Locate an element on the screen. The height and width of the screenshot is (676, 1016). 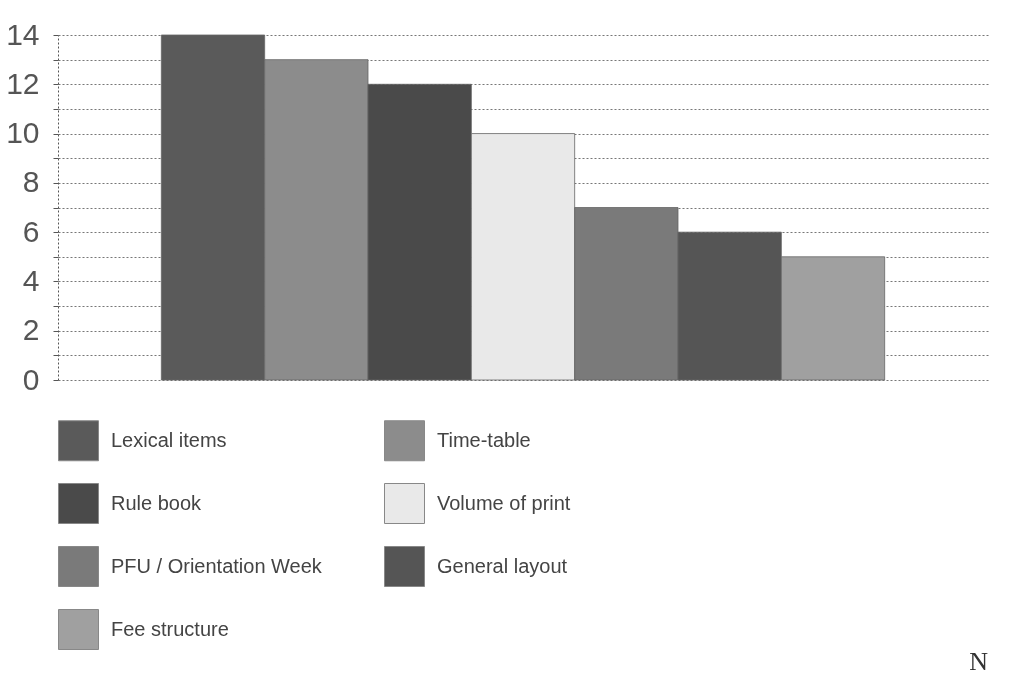
y-tick-label: 4 is located at coordinates (31, 280).